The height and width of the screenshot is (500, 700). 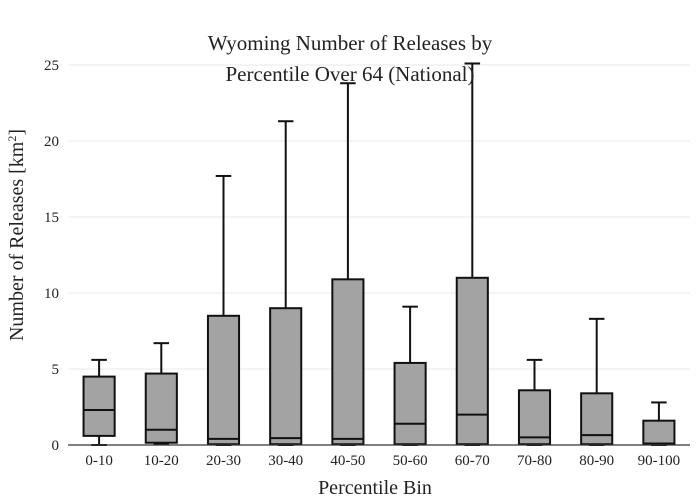 What do you see at coordinates (17, 241) in the screenshot?
I see `y-axis-title-main: Number of Releases [km` at bounding box center [17, 241].